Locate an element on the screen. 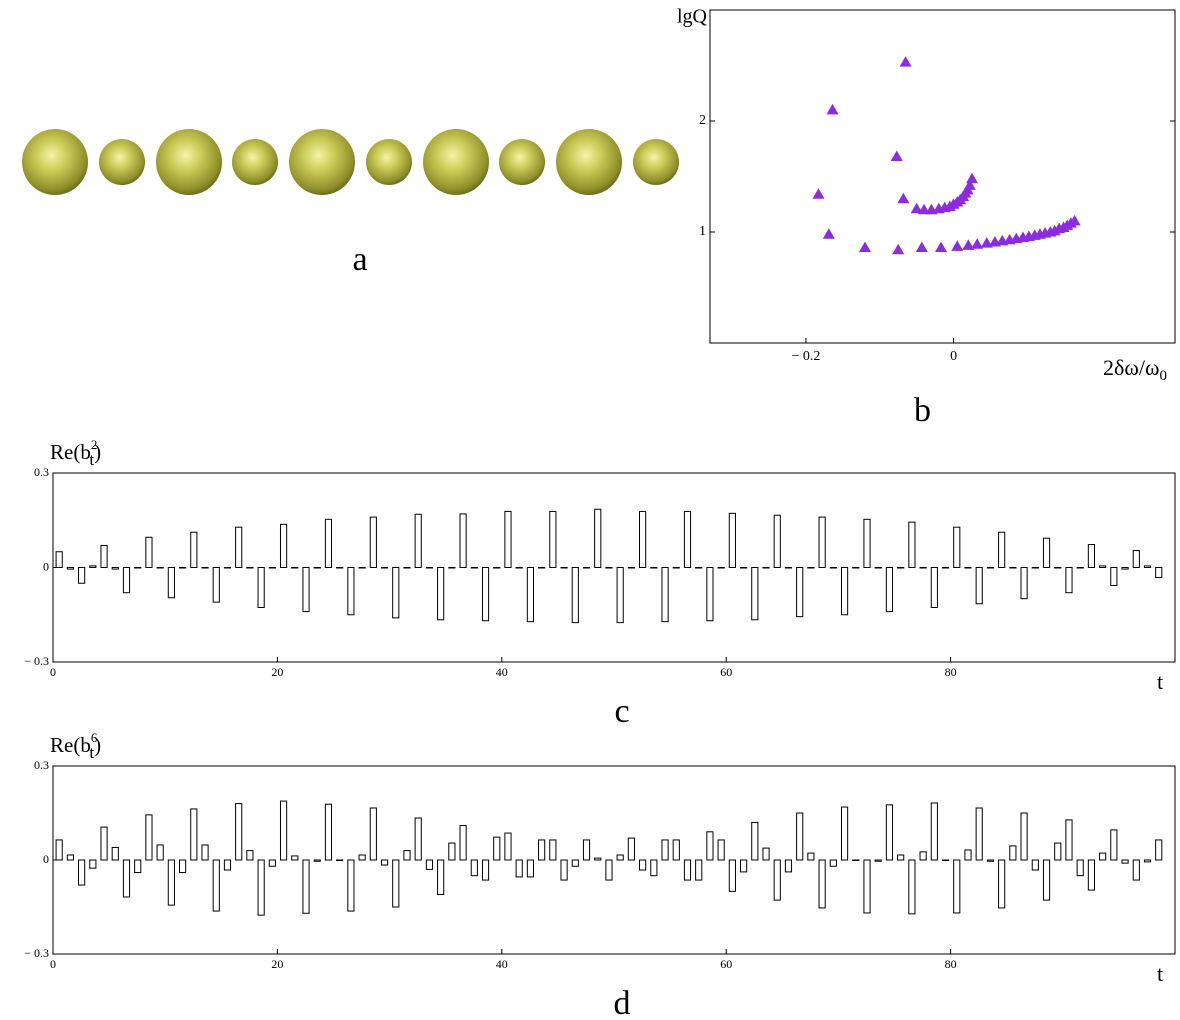 The width and height of the screenshot is (1180, 1020). x-axis-label: t is located at coordinates (1160, 973).